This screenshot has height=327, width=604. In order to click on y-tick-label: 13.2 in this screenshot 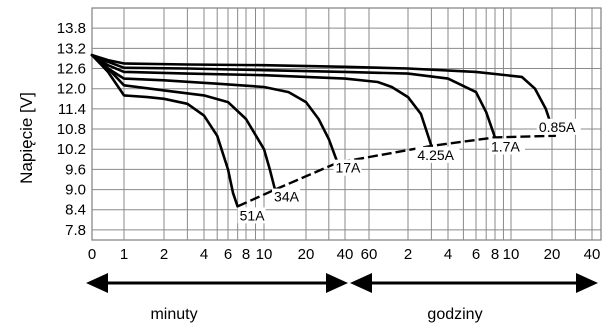, I will do `click(71, 48)`.